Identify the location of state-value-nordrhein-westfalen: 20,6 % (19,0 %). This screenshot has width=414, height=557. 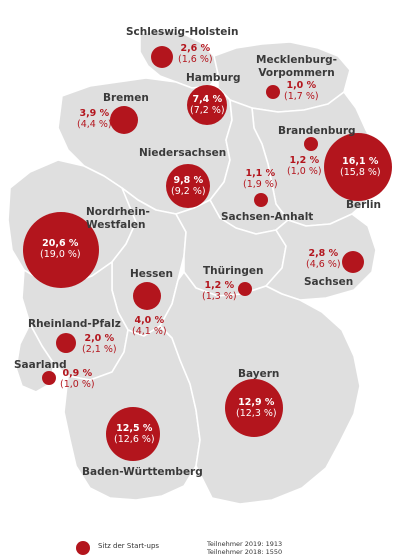
(60, 249).